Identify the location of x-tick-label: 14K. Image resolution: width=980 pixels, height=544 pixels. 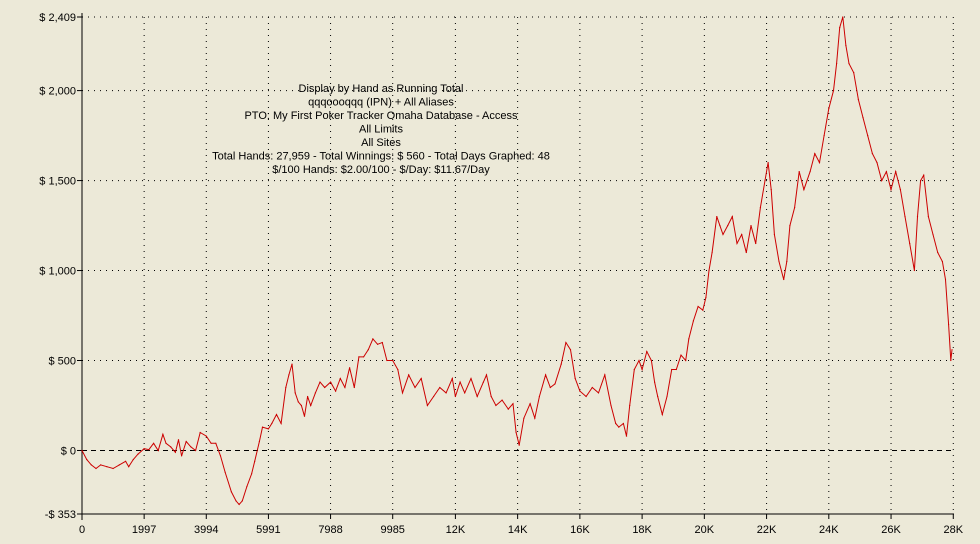
(518, 530).